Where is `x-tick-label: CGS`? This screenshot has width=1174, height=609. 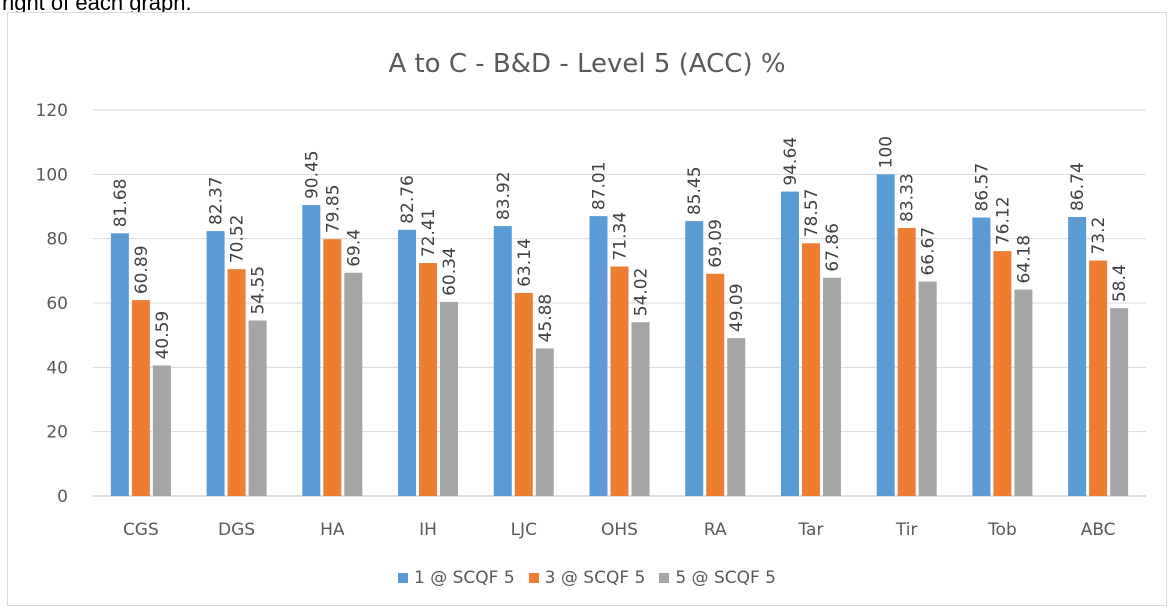 x-tick-label: CGS is located at coordinates (141, 530).